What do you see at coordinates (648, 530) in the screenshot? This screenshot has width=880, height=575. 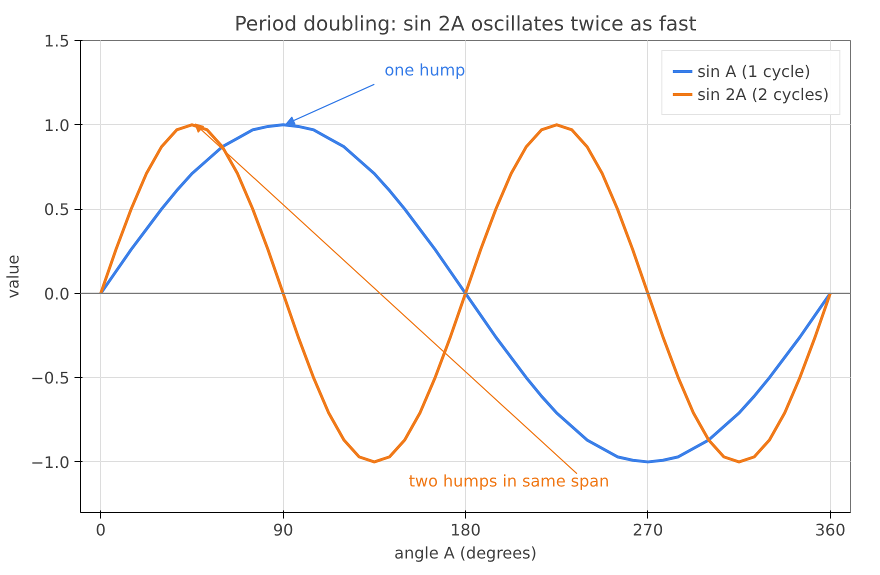 I see `x-tick-label: 270` at bounding box center [648, 530].